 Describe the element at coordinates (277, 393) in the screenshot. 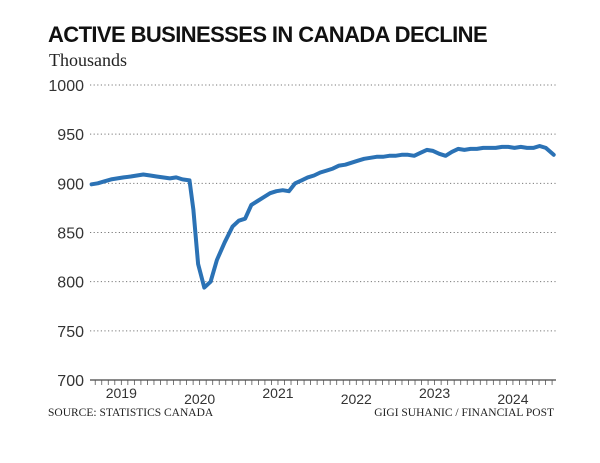

I see `x-year-label: 2021` at that location.